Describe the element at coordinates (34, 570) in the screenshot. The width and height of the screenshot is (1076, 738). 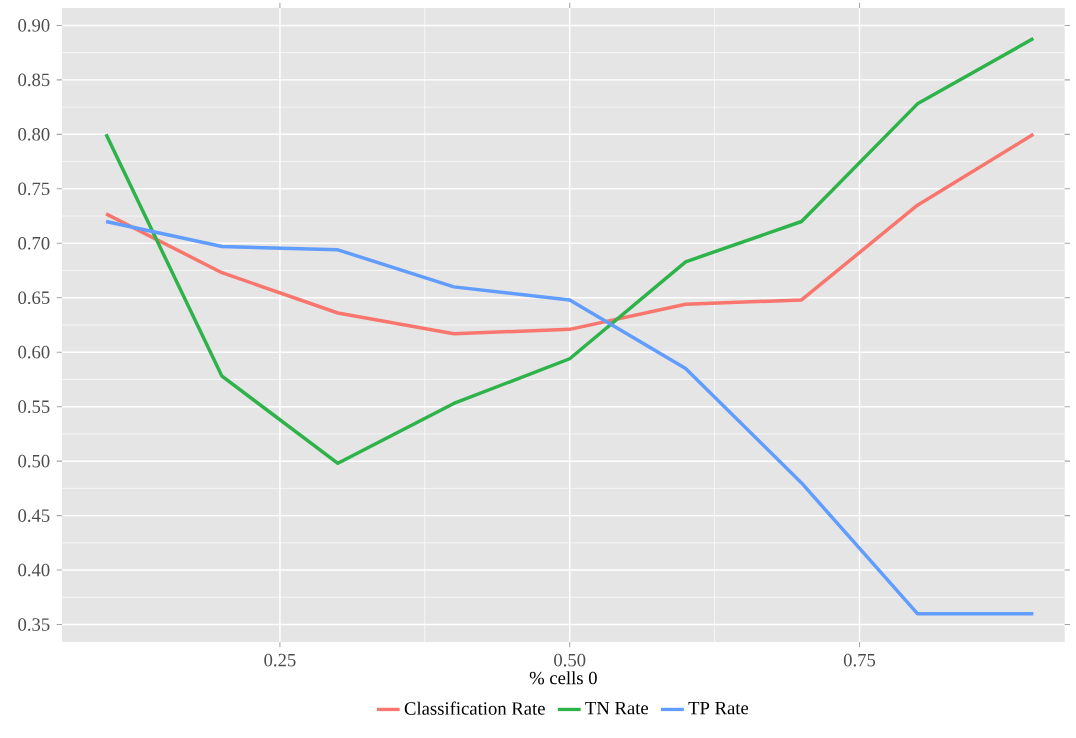
I see `y-tick-label: 0.40` at that location.